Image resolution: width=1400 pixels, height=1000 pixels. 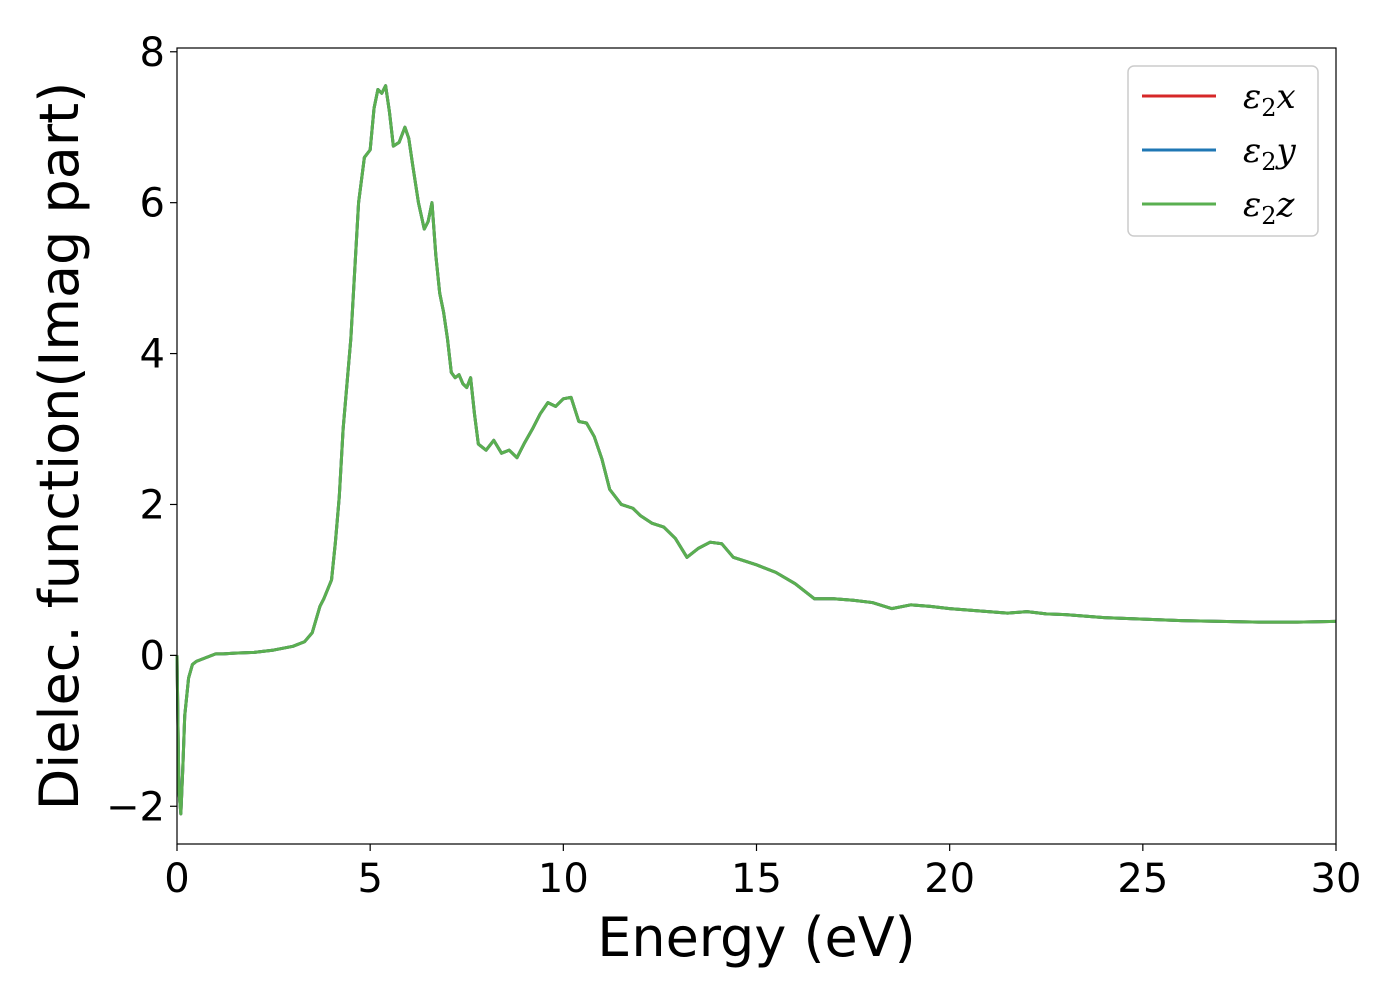 What do you see at coordinates (59, 446) in the screenshot?
I see `y-axis-label: Dielec. function(Imag part)` at bounding box center [59, 446].